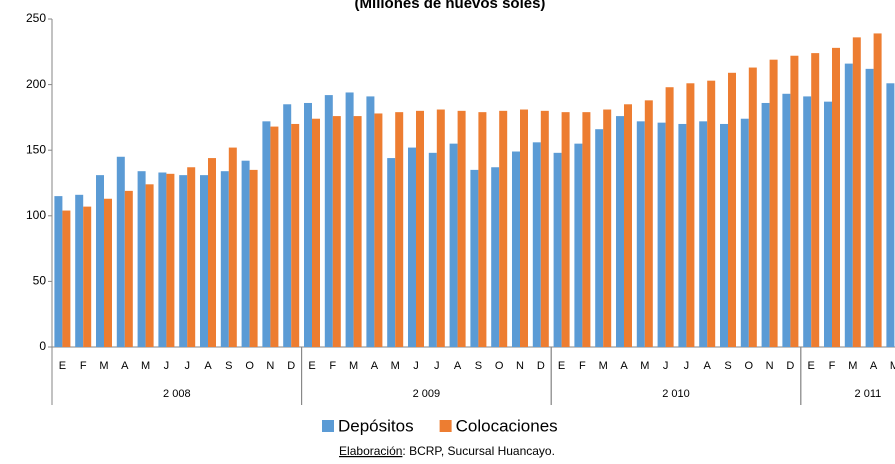 The width and height of the screenshot is (895, 464). Describe the element at coordinates (450, 6) in the screenshot. I see `chart-title: (Millones de nuevos soles)` at that location.